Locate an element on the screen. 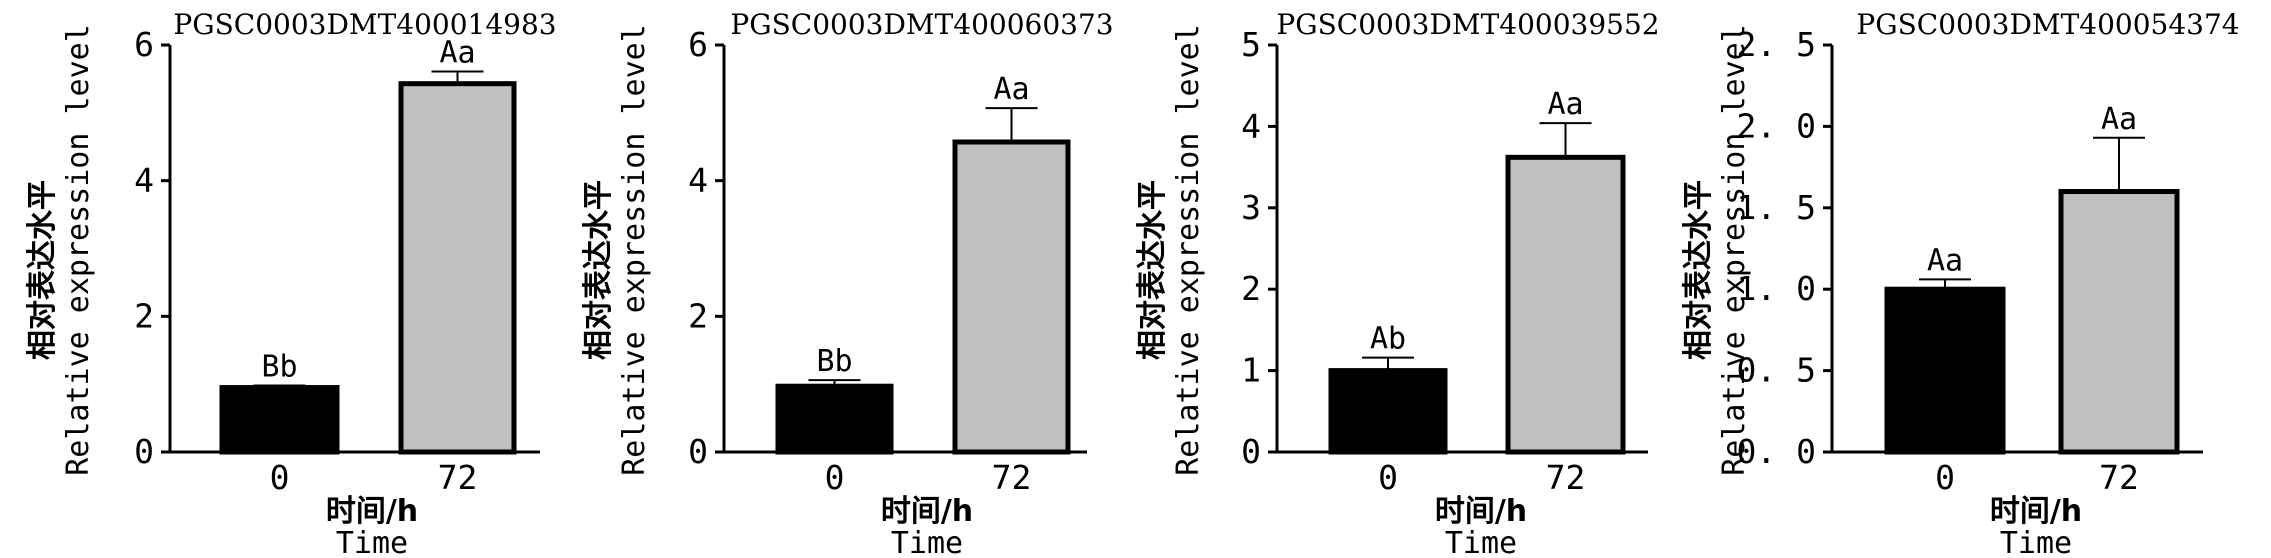  y-tick-label: 0. 0 is located at coordinates (1776, 451).